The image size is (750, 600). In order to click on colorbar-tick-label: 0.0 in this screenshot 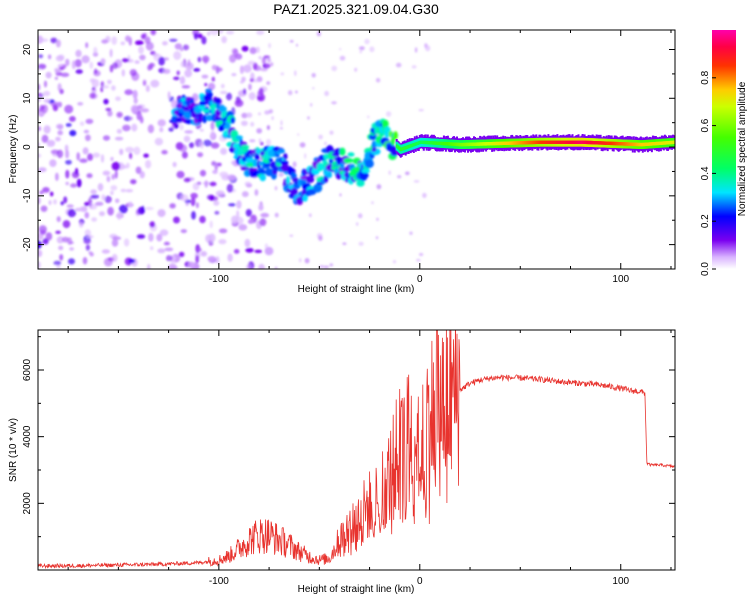, I will do `click(705, 269)`.